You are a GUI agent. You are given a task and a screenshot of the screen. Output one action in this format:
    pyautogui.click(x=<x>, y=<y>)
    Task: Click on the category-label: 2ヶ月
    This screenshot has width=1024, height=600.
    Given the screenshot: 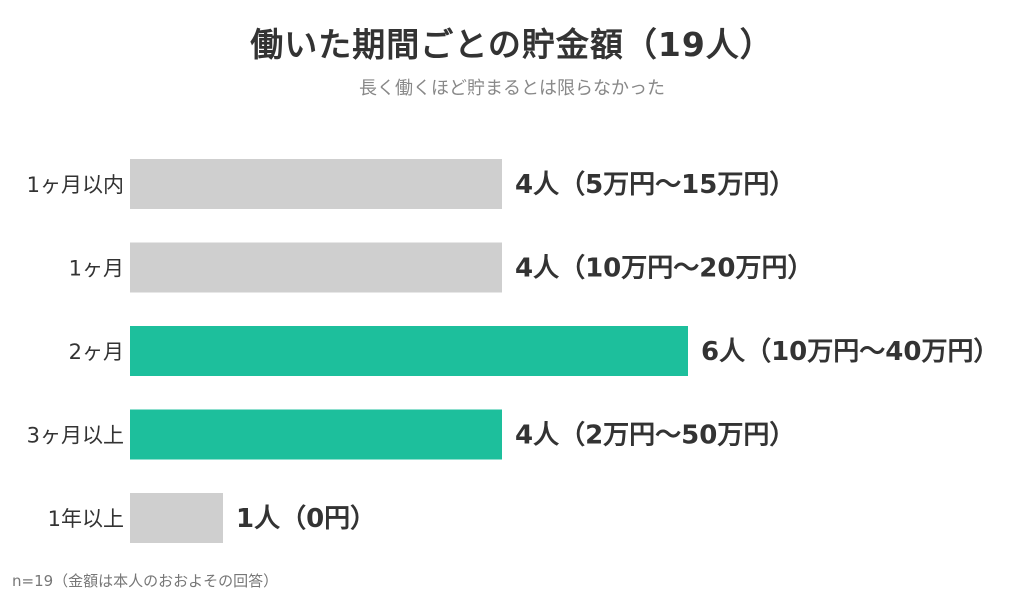 What is the action you would take?
    pyautogui.click(x=96, y=352)
    